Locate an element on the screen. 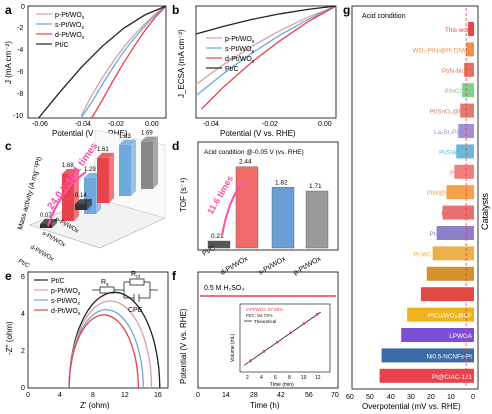 The image size is (492, 414). panel-d-frame is located at coordinates (268, 196).